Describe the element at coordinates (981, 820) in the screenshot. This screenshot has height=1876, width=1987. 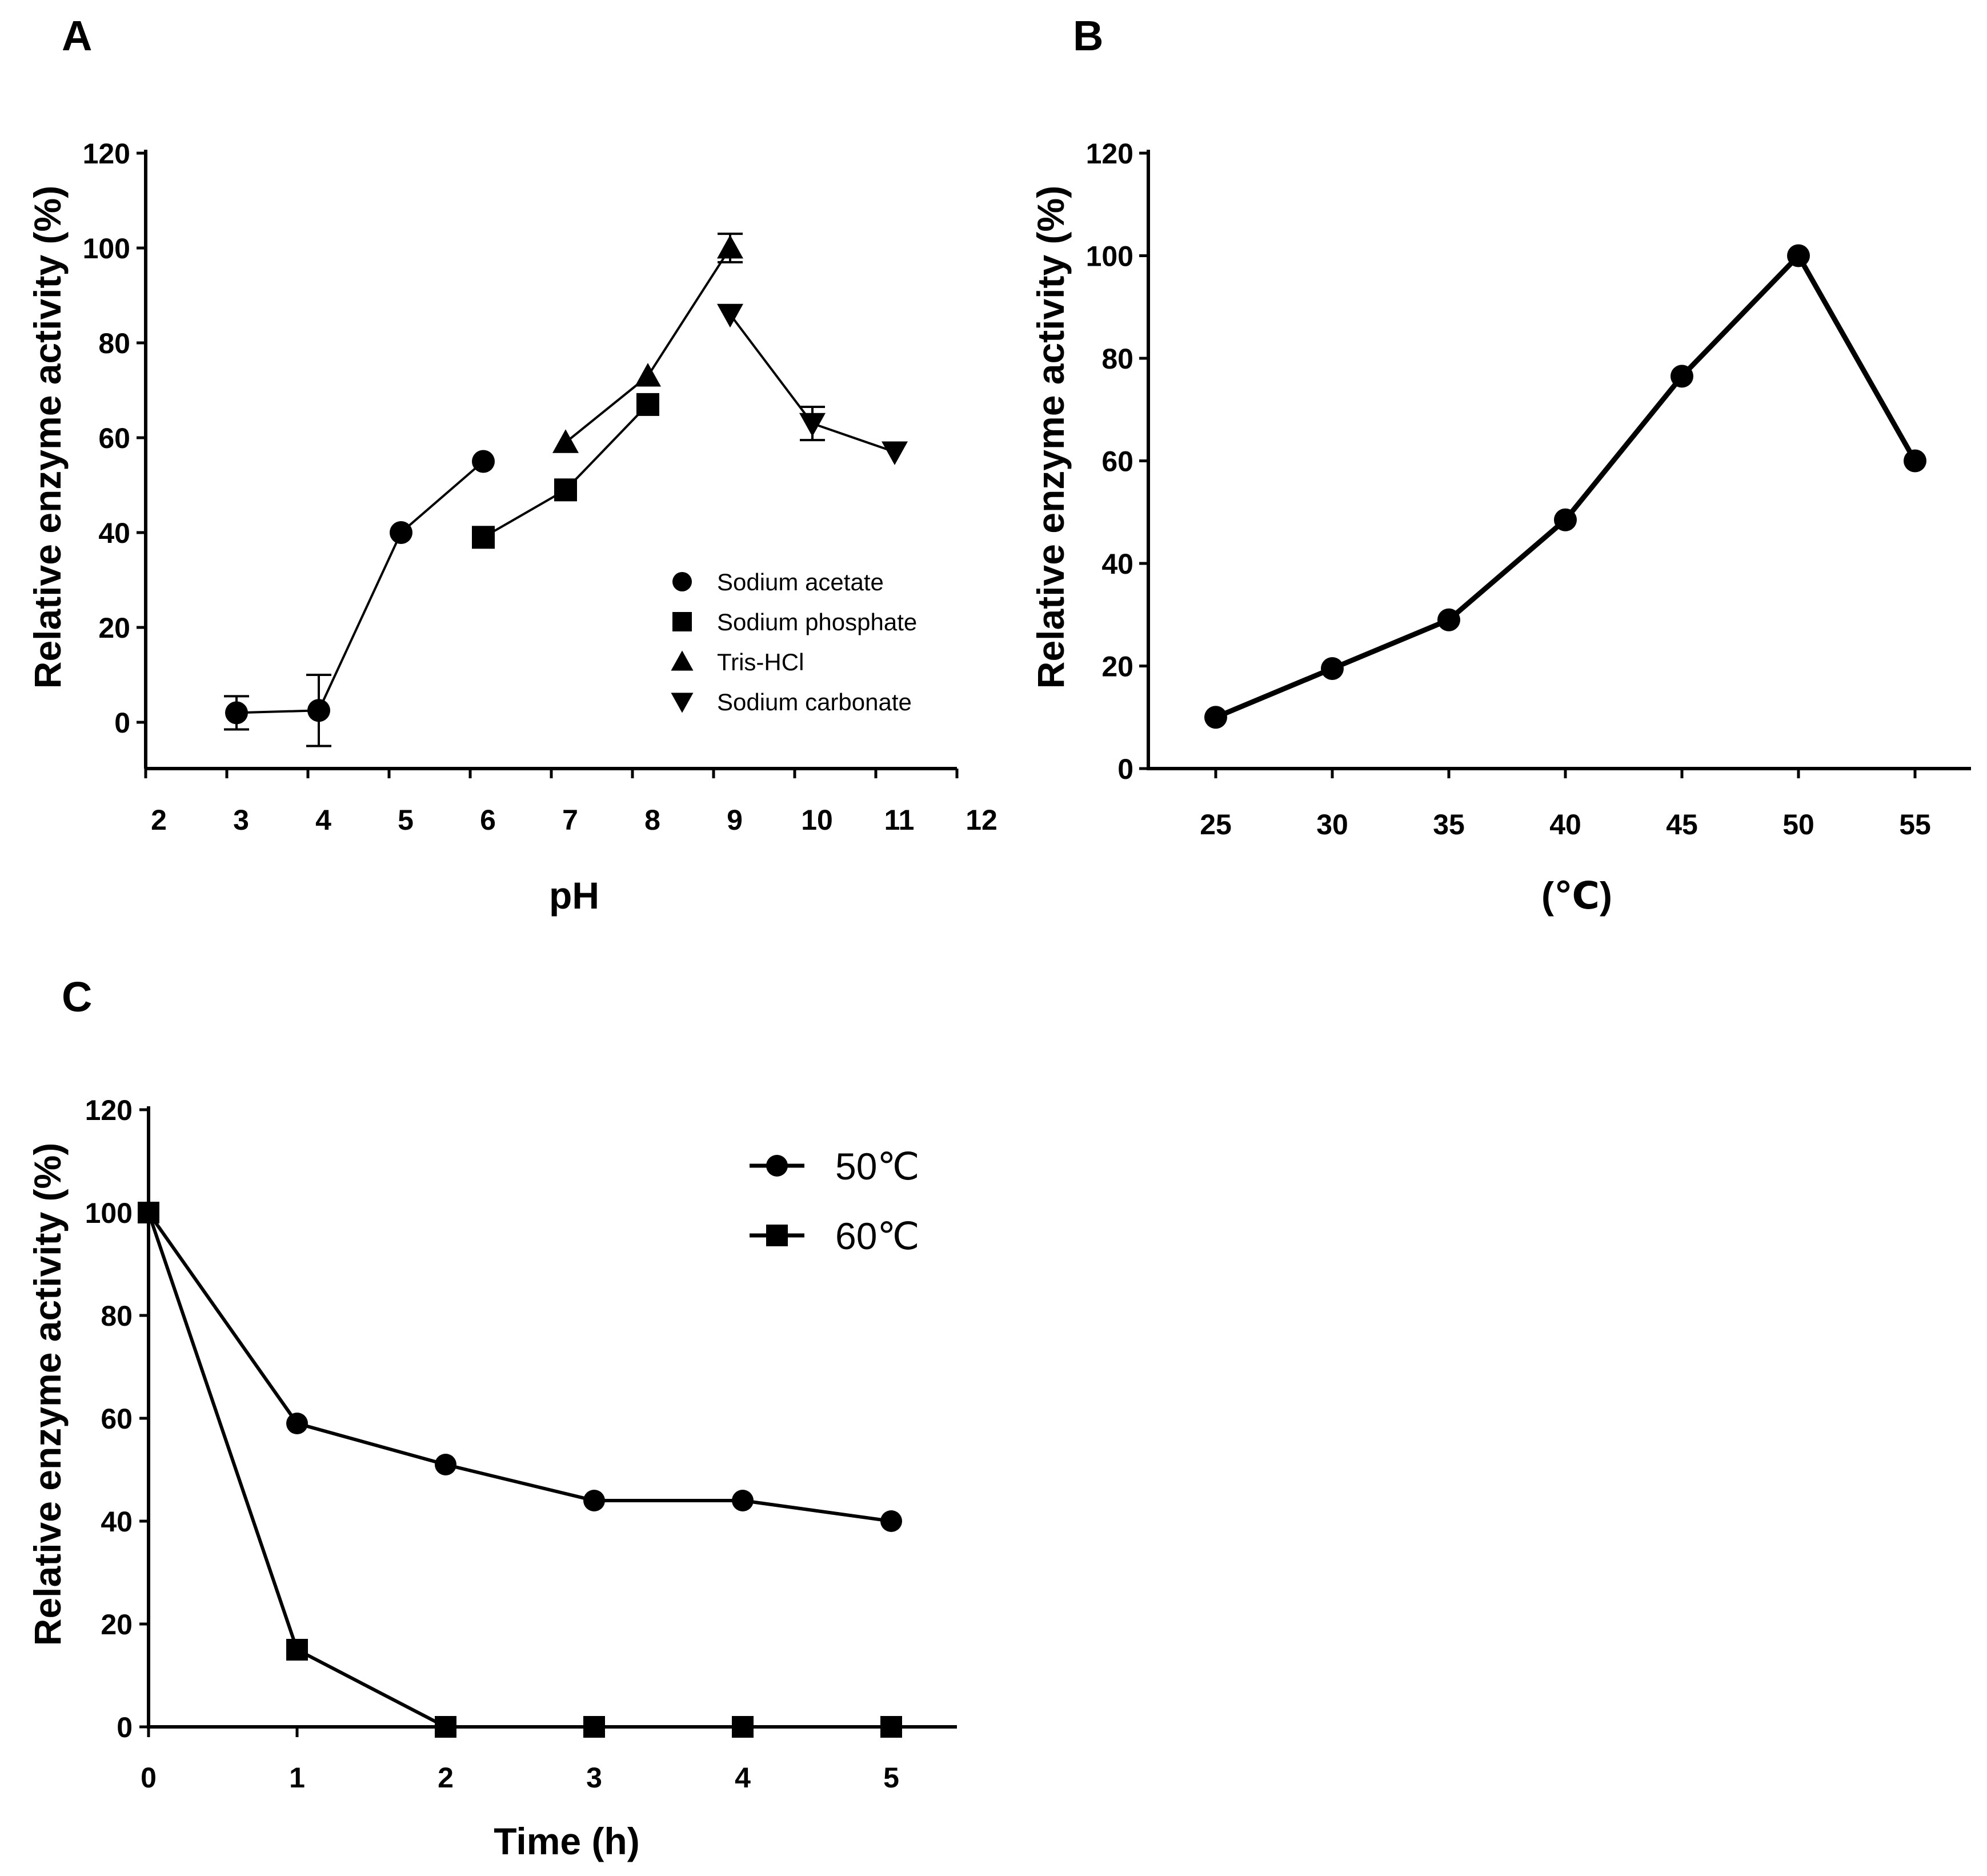
I see `x-tick-label: 12` at that location.